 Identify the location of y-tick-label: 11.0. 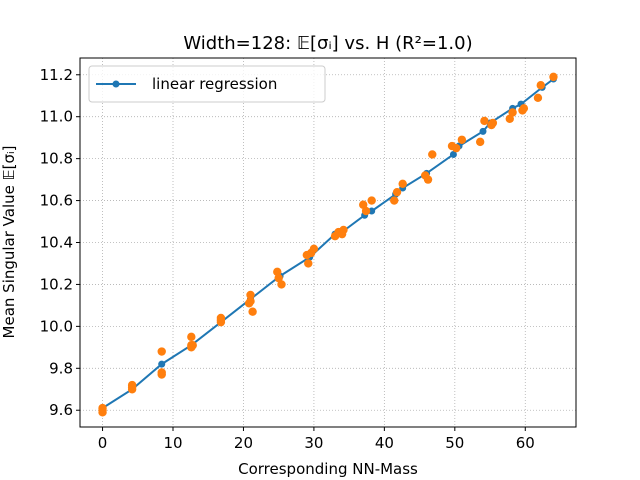
(56, 117).